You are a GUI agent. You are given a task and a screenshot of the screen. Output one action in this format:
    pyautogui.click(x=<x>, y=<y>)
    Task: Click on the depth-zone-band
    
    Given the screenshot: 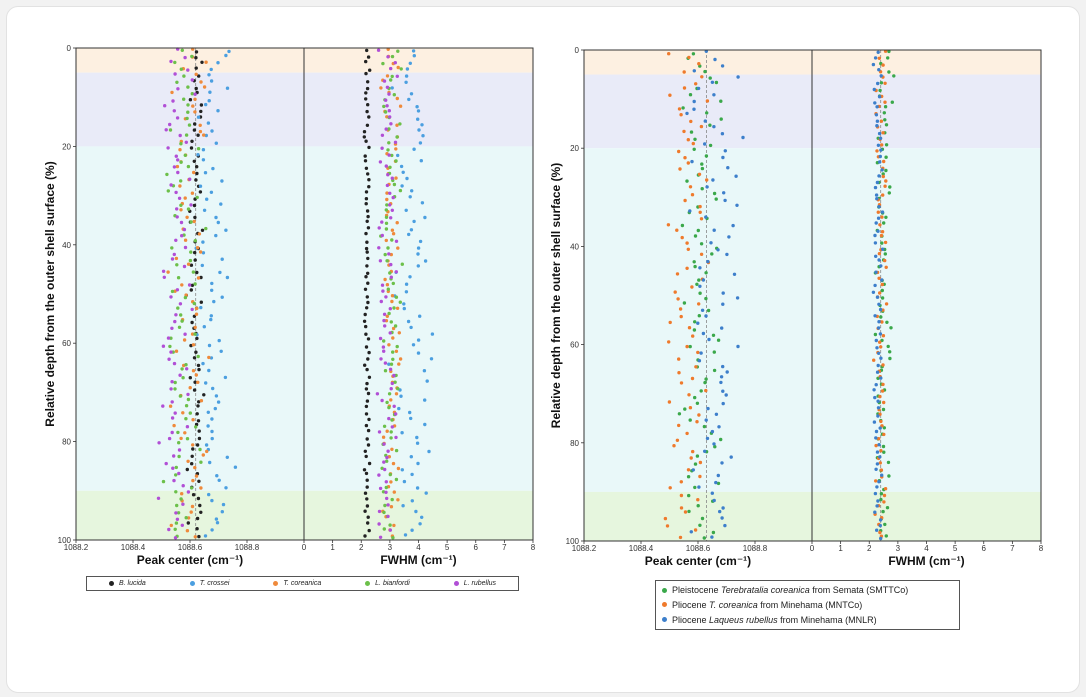 What is the action you would take?
    pyautogui.click(x=418, y=60)
    